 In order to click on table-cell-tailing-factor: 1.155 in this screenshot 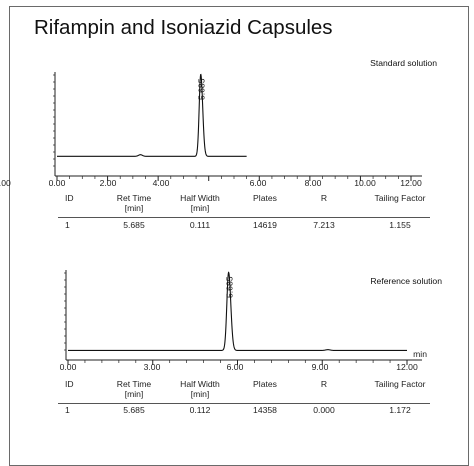, I will do `click(400, 225)`.